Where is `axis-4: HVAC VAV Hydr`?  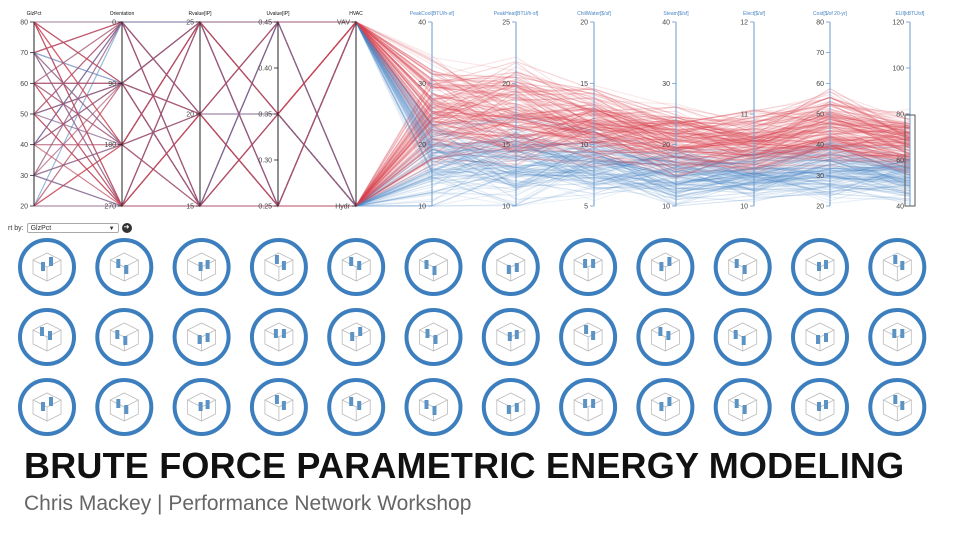
axis-4: HVAC VAV Hydr is located at coordinates (349, 111).